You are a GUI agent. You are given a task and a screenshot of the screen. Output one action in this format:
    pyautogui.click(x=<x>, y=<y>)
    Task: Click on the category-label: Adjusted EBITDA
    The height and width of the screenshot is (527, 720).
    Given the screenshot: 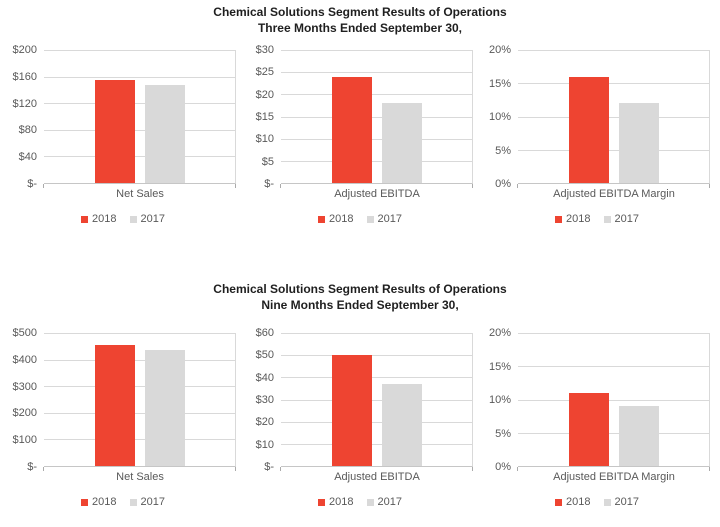 What is the action you would take?
    pyautogui.click(x=377, y=477)
    